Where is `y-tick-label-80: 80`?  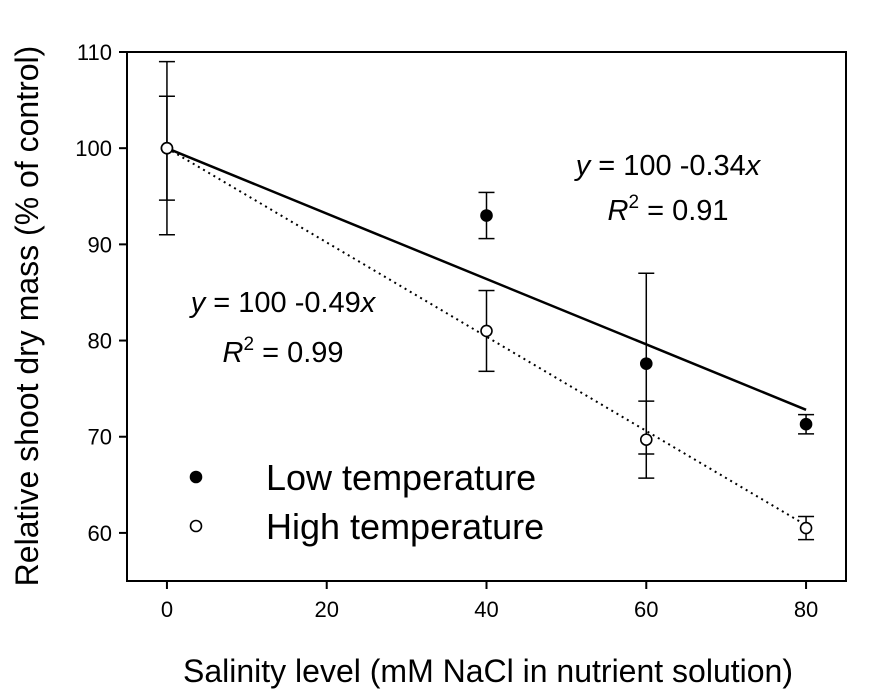 y-tick-label-80: 80 is located at coordinates (100, 341).